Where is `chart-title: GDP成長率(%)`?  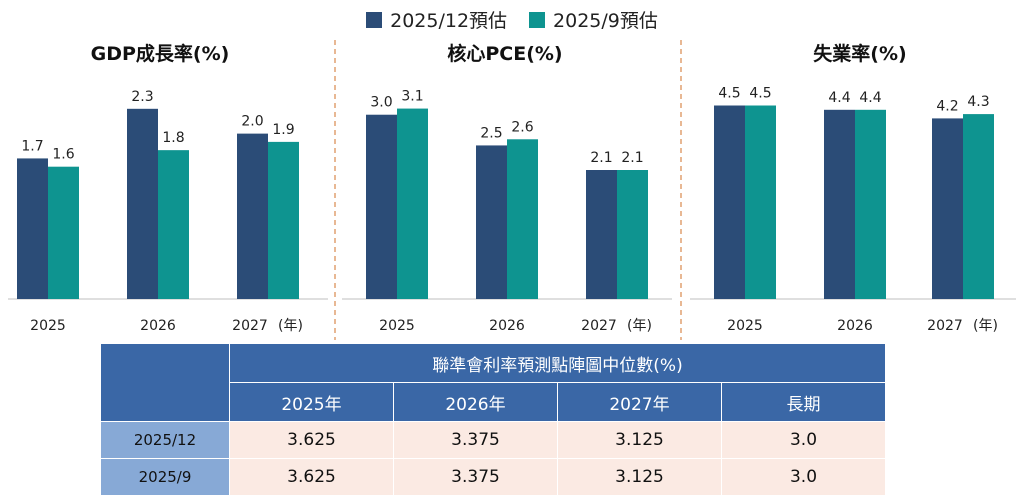
chart-title: GDP成長率(%) is located at coordinates (160, 53).